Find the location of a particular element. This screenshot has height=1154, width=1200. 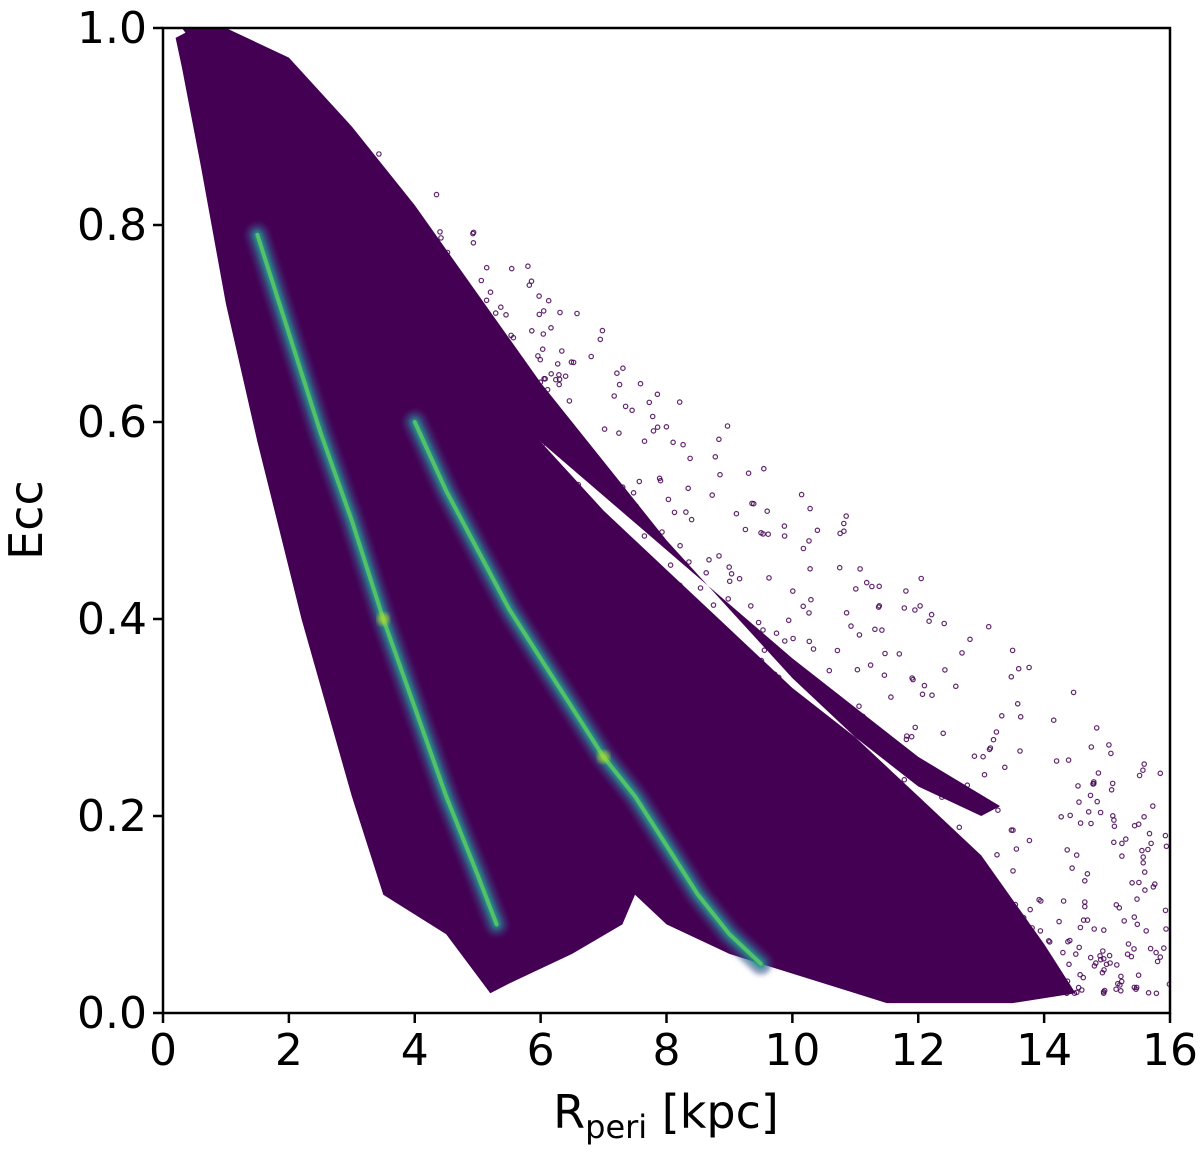

ridge-core is located at coordinates (587, 693).